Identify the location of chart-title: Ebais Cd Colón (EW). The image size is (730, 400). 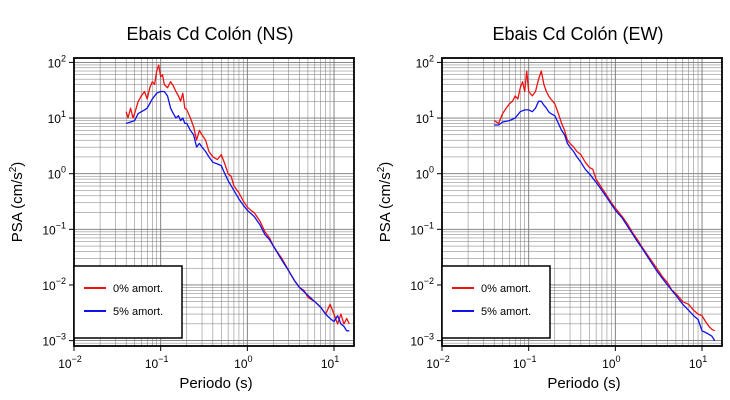
(577, 34).